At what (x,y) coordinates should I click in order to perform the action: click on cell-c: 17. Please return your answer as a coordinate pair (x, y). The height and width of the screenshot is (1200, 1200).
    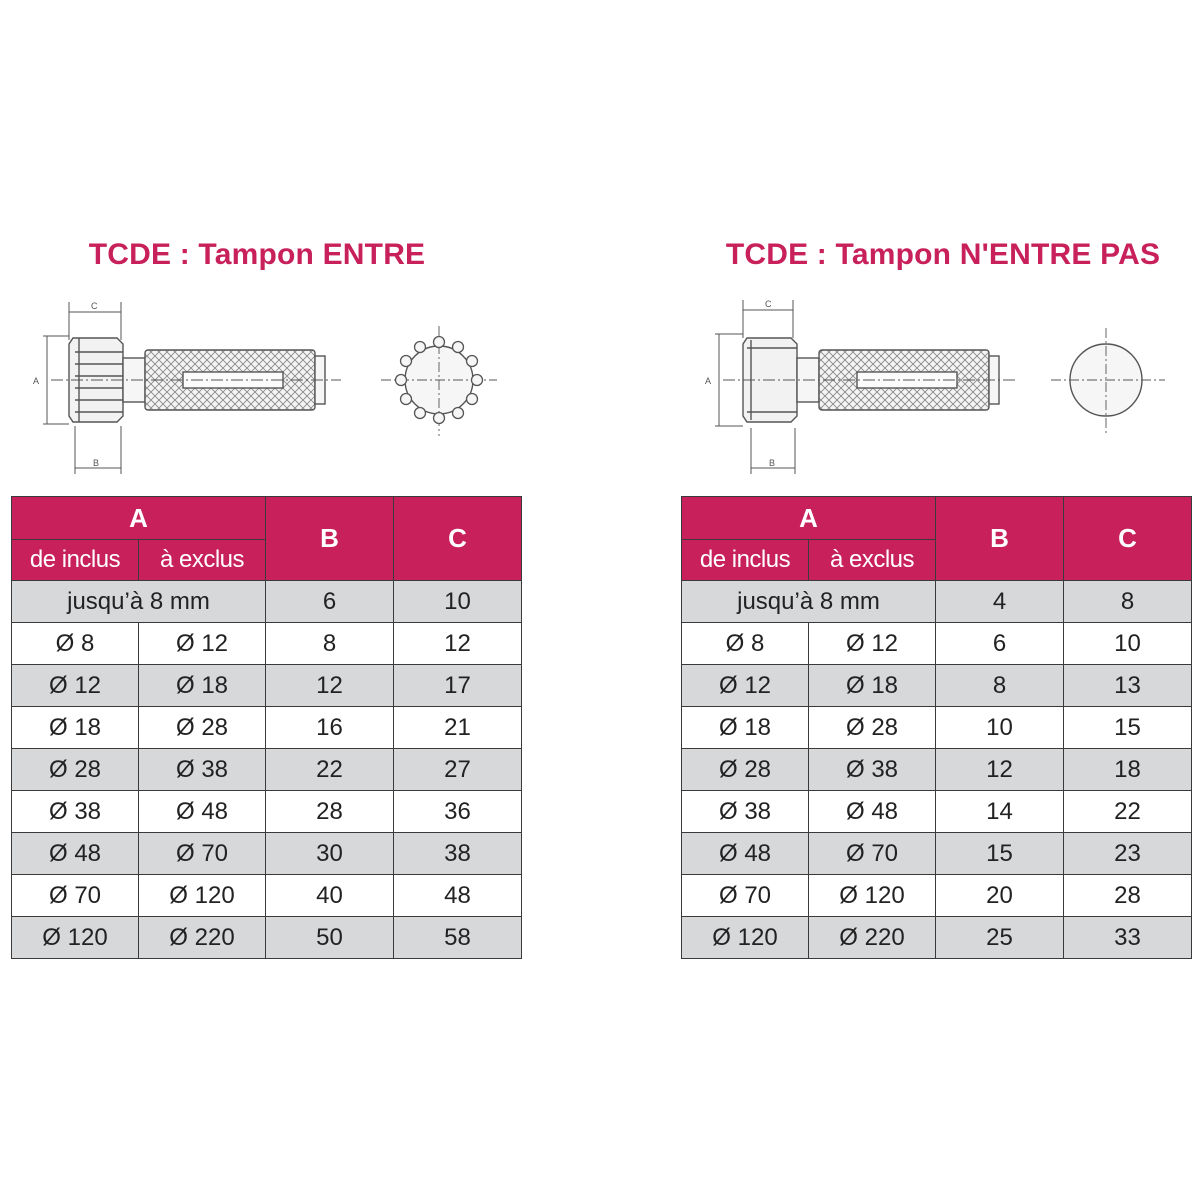
    Looking at the image, I should click on (457, 685).